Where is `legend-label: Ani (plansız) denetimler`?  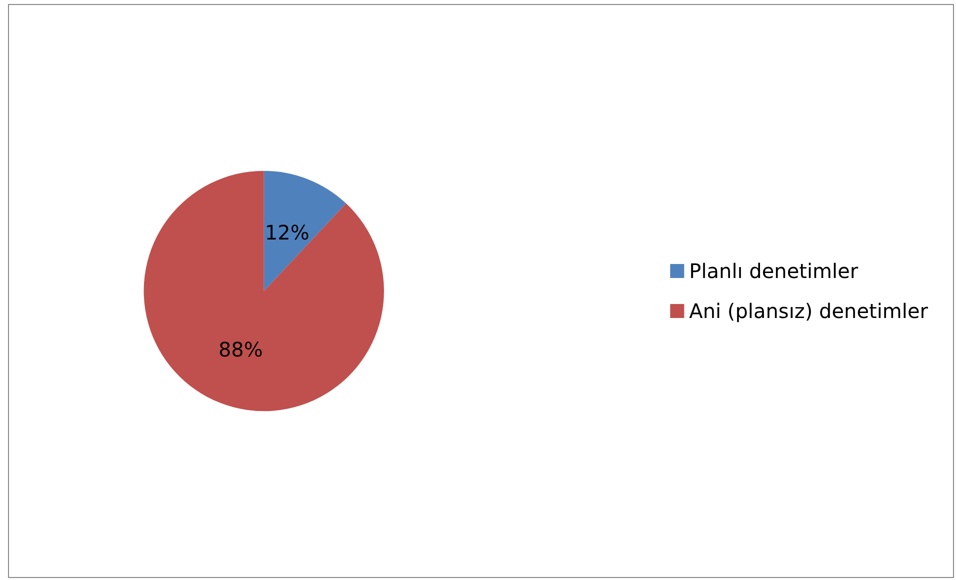 legend-label: Ani (plansız) denetimler is located at coordinates (809, 311).